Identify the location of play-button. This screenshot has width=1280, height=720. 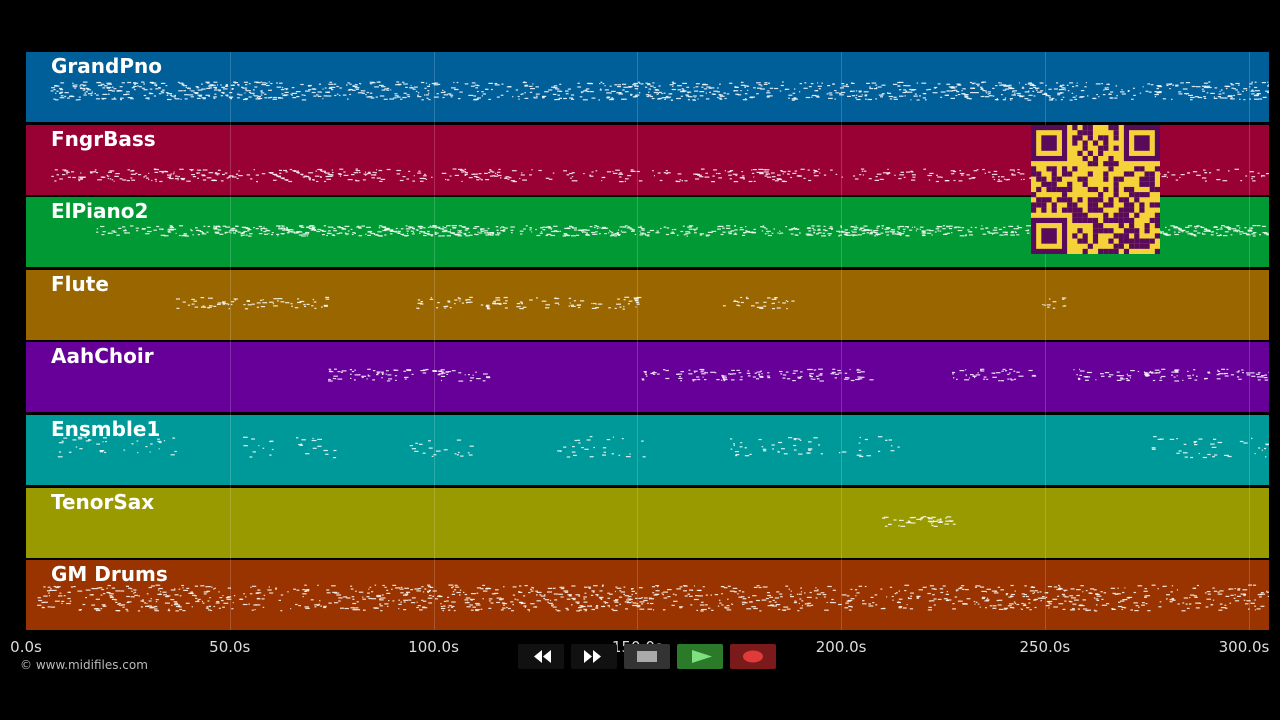
(700, 656).